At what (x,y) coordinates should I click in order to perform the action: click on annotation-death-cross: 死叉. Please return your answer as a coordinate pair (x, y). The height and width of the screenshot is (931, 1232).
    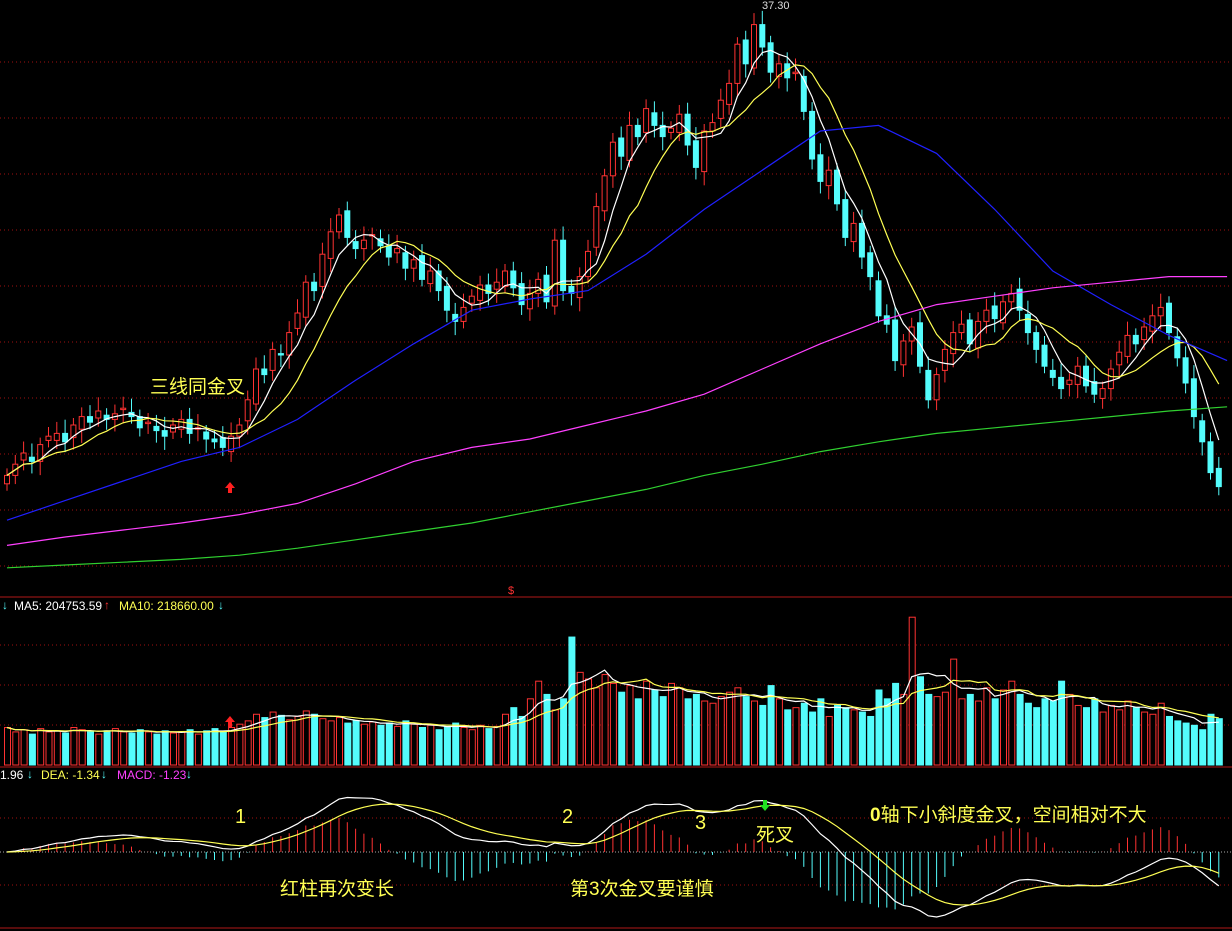
    Looking at the image, I should click on (775, 835).